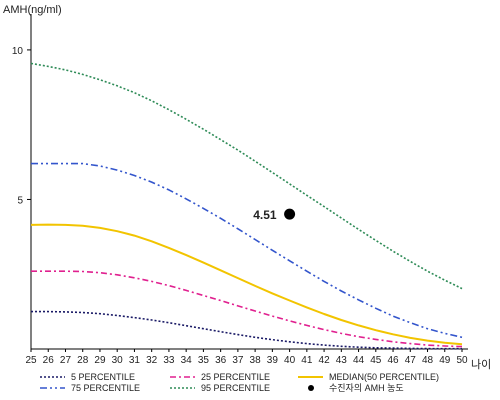  Describe the element at coordinates (118, 360) in the screenshot. I see `x-tick-label: 30` at that location.